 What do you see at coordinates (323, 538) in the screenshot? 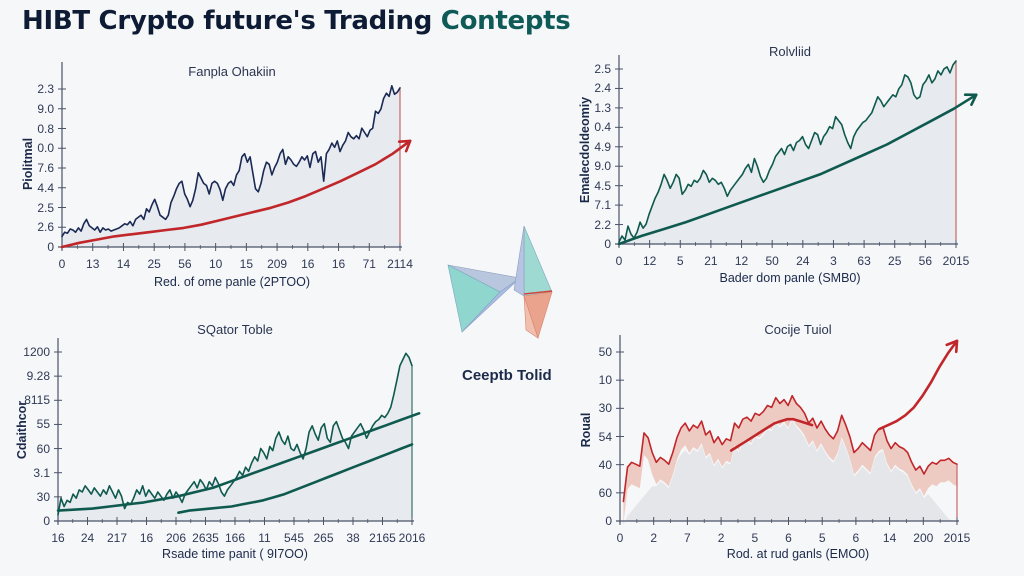
I see `x-tick-label: 265` at bounding box center [323, 538].